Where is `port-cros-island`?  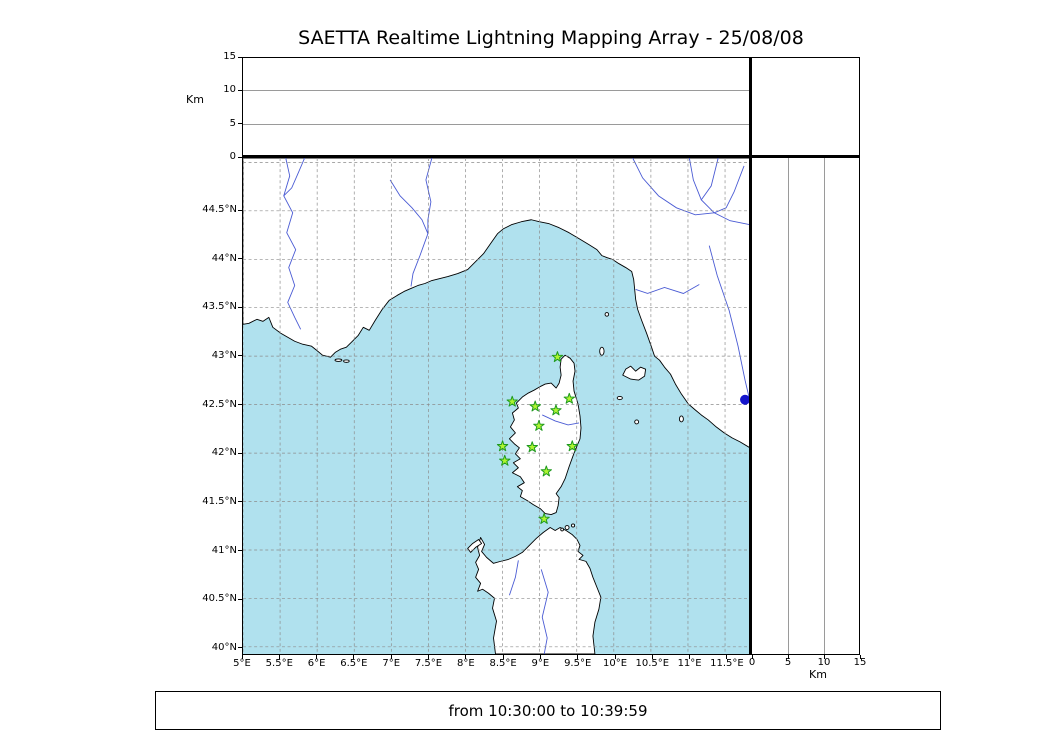
port-cros-island is located at coordinates (346, 361).